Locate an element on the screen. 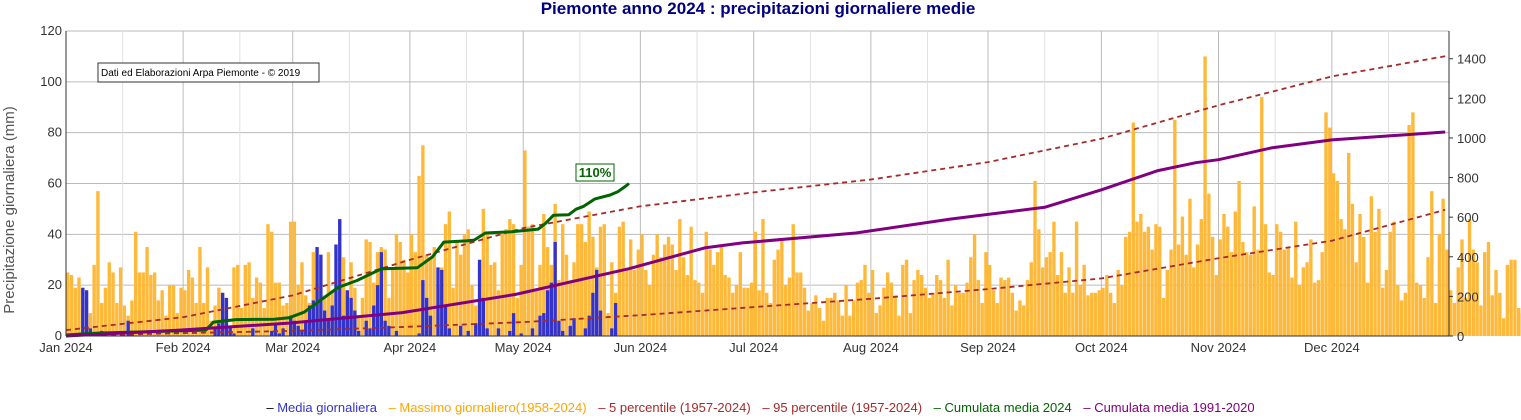 This screenshot has height=420, width=1521. legend-item-cum-1991-2020: – Cumulata media 1991-2020 is located at coordinates (1169, 407).